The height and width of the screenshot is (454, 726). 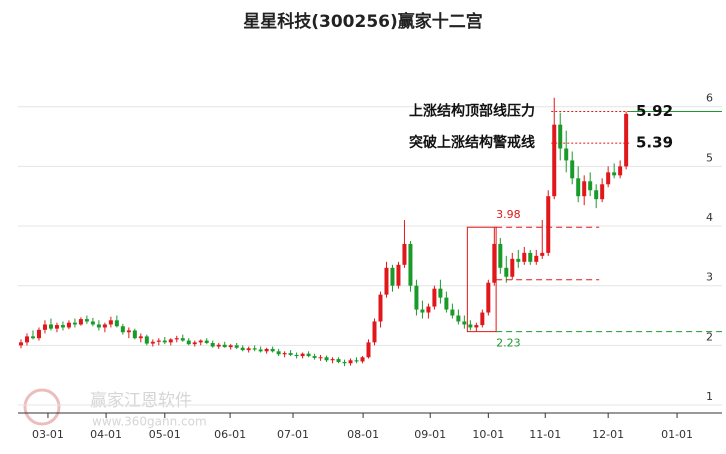 What do you see at coordinates (709, 217) in the screenshot?
I see `y-tick-label: 4` at bounding box center [709, 217].